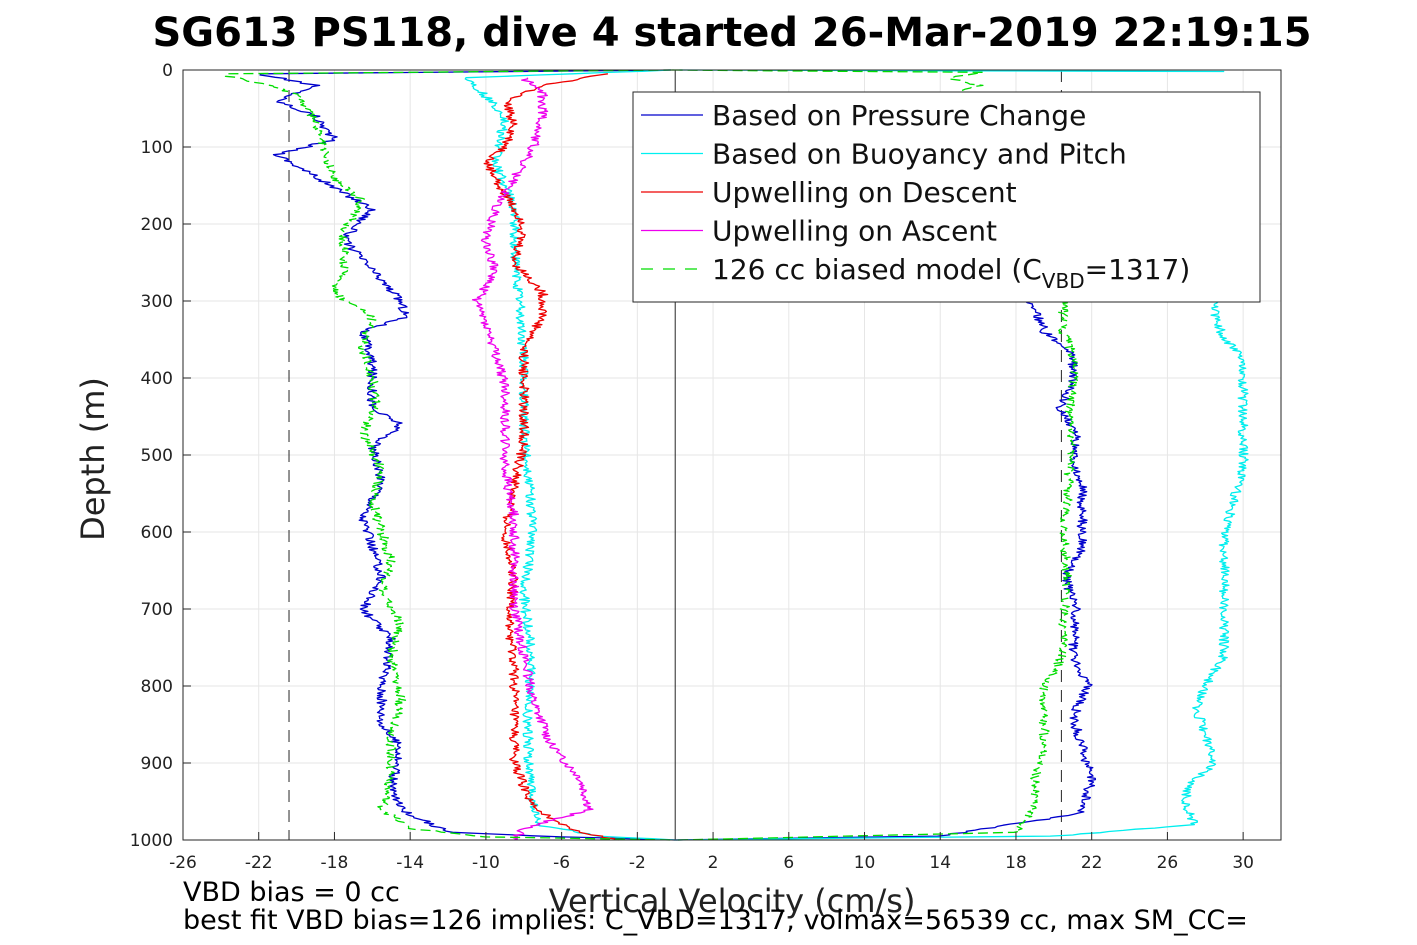 This screenshot has height=945, width=1417. I want to click on y-tick-label: 300, so click(157, 302).